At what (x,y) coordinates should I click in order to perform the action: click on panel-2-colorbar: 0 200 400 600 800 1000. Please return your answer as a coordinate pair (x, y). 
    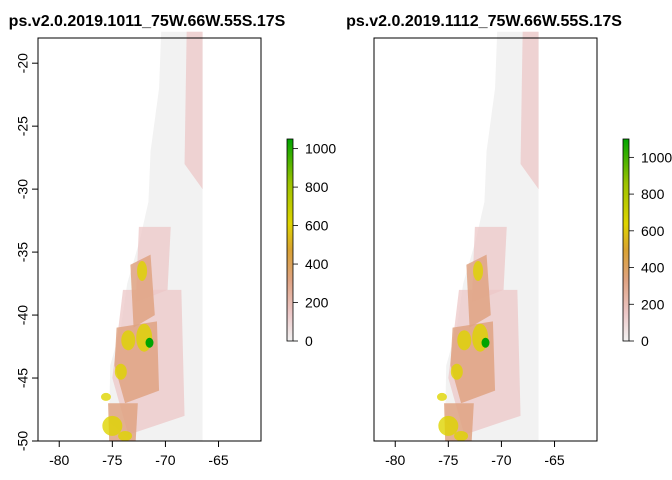
    Looking at the image, I should click on (647, 243).